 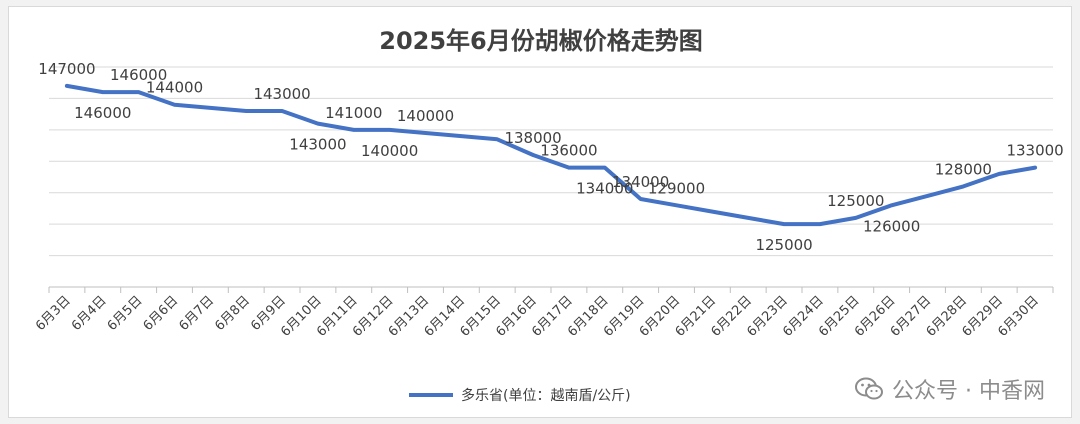 I want to click on x-tick-label: 6月5日, so click(x=125, y=313).